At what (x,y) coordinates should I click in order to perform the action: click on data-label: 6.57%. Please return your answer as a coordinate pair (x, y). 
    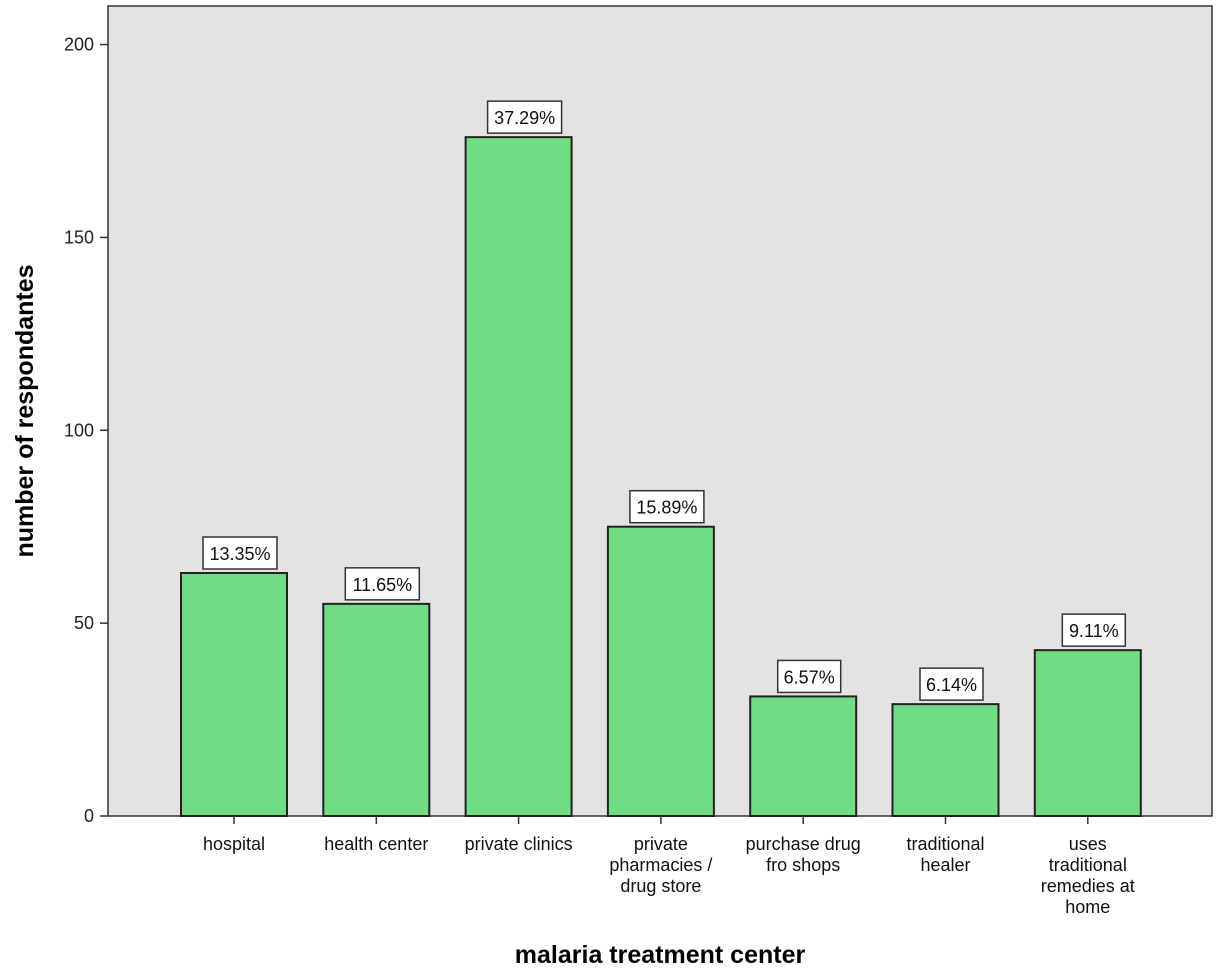
    Looking at the image, I should click on (809, 676).